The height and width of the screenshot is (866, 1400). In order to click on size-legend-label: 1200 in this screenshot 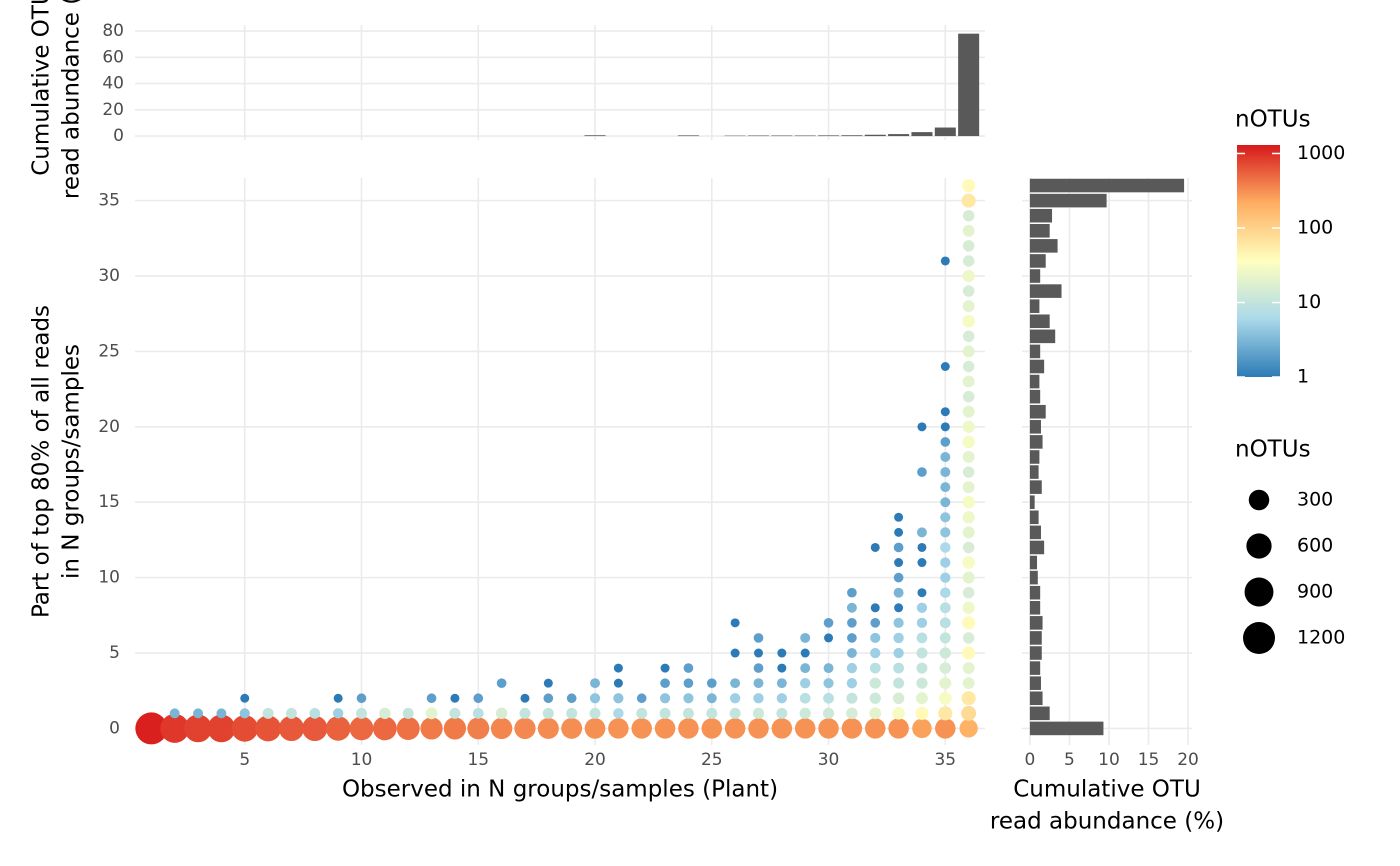, I will do `click(1321, 638)`.